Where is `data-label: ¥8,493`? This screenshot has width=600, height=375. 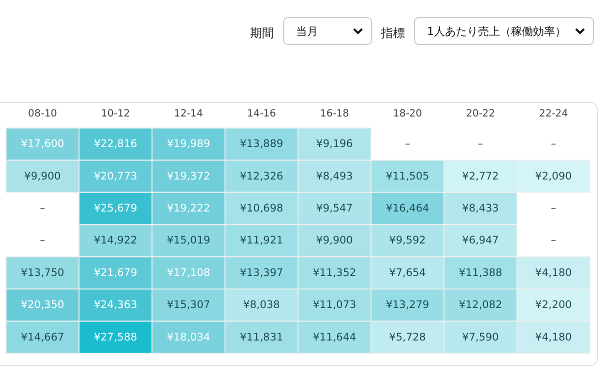 data-label: ¥8,493 is located at coordinates (334, 176).